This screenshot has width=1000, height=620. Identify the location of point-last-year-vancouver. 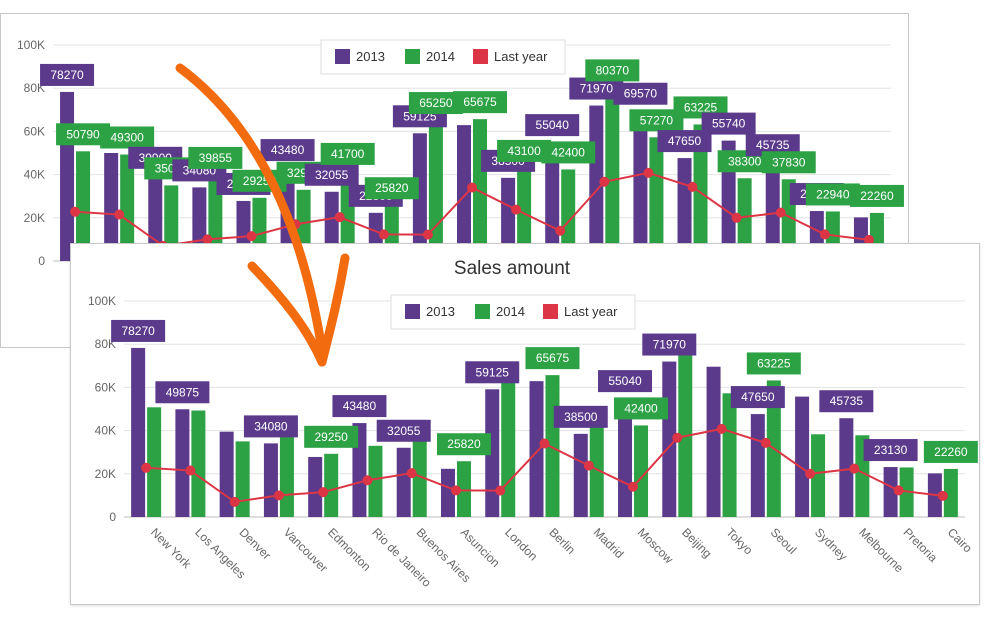
(278, 495).